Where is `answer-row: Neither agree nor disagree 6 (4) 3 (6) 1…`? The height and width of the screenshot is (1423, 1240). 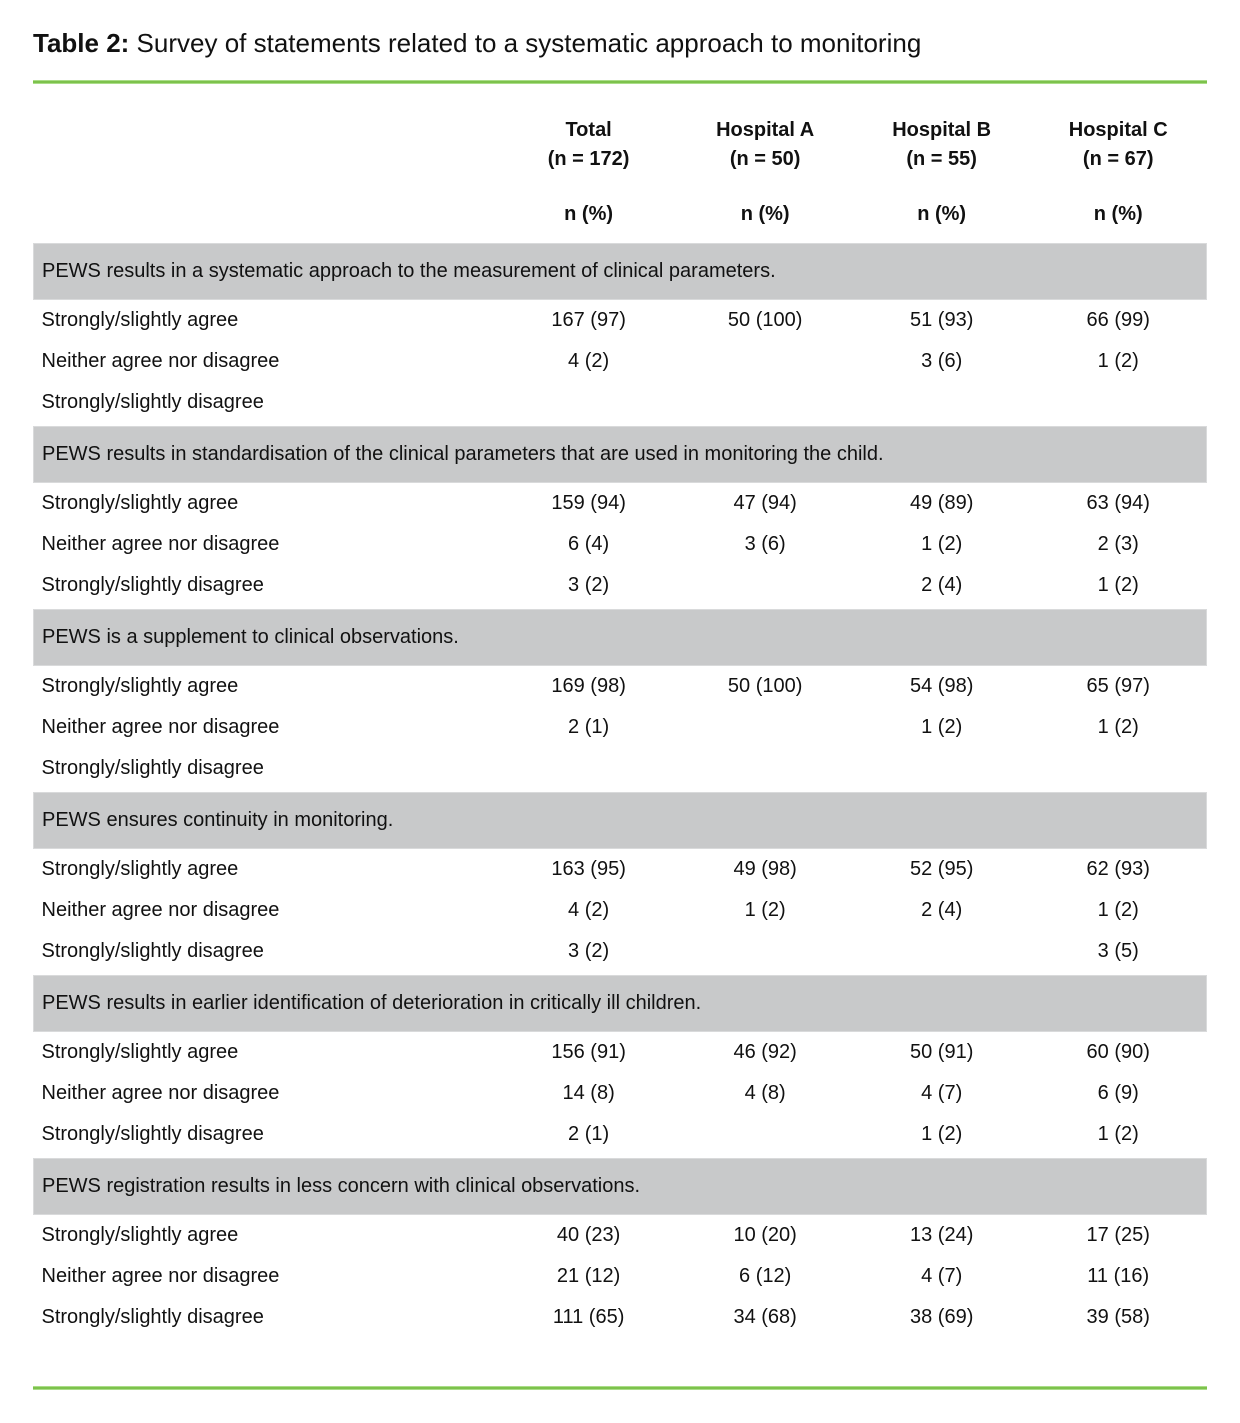
answer-row: Neither agree nor disagree 6 (4) 3 (6) 1… is located at coordinates (620, 544).